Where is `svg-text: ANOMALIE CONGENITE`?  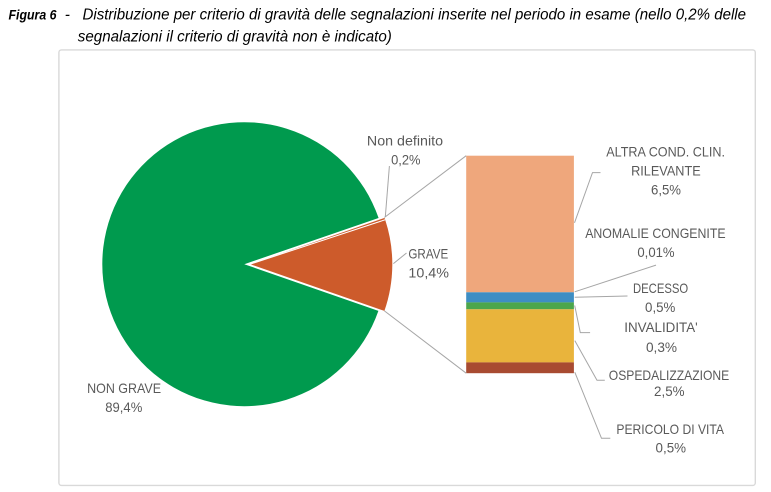
svg-text: ANOMALIE CONGENITE is located at coordinates (655, 233).